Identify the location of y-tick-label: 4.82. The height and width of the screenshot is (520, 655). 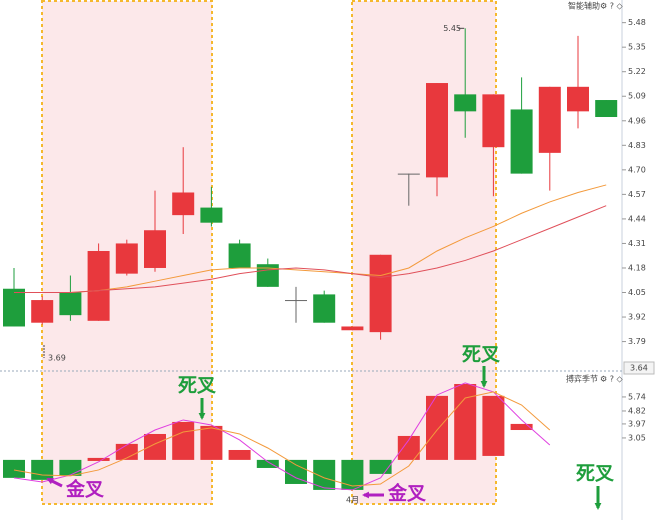
(637, 410).